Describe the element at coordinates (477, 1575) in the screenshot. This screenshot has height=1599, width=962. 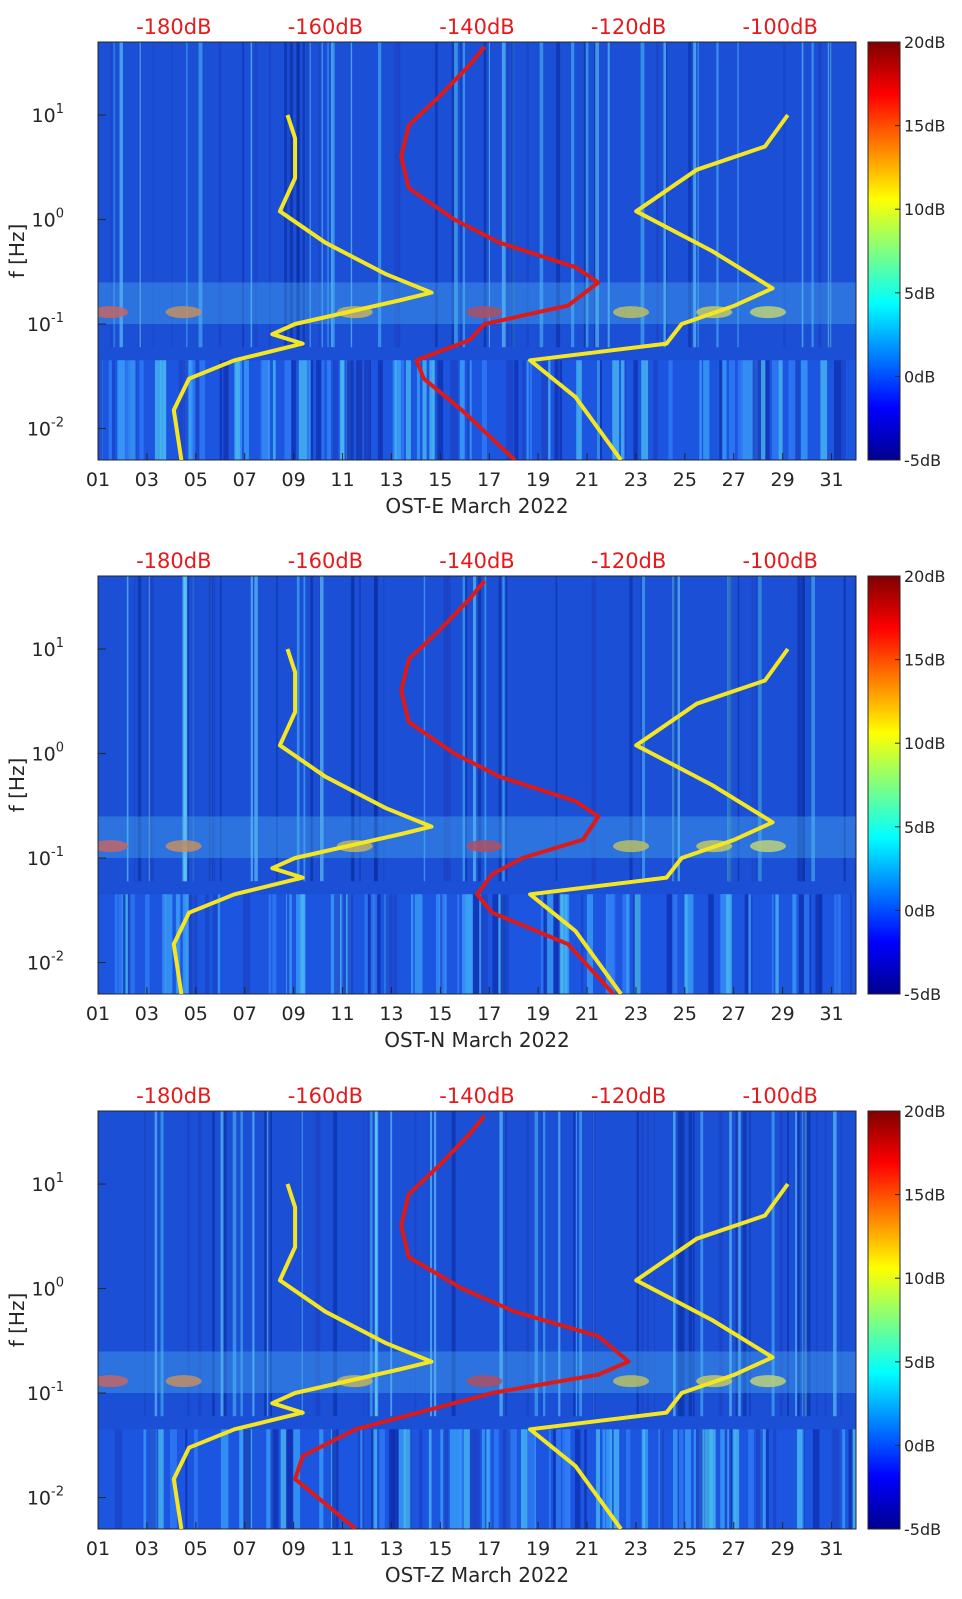
I see `x-axis-label: OST-Z March 2022` at that location.